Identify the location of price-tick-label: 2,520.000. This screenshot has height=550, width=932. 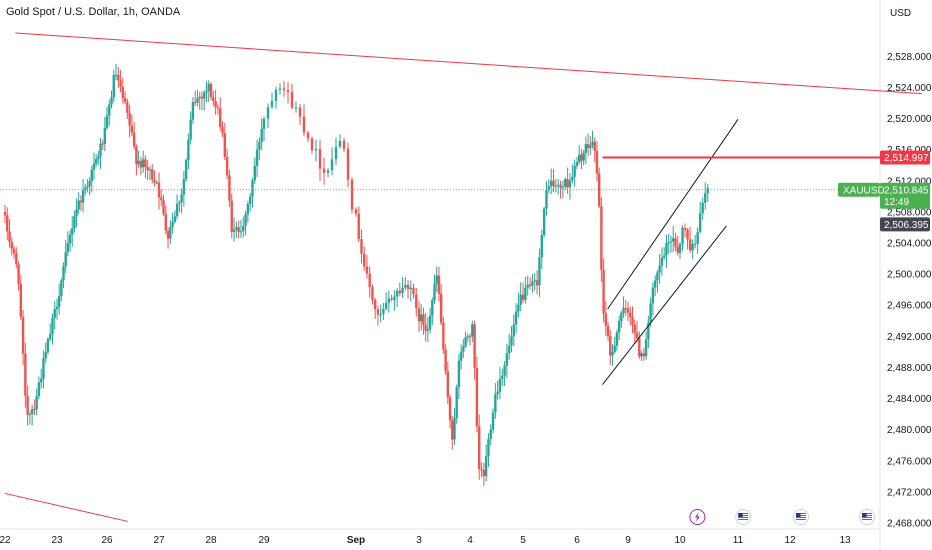
(909, 119).